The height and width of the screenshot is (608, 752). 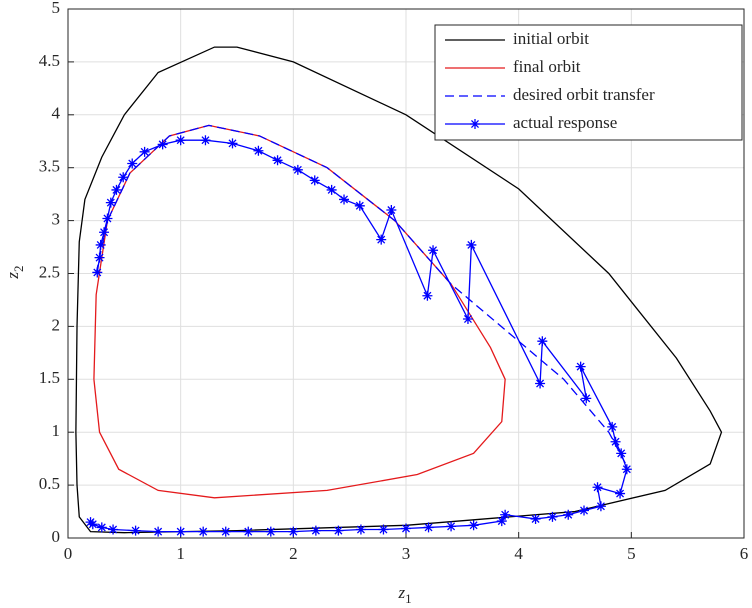 What do you see at coordinates (408, 598) in the screenshot?
I see `x-label-sub: 1` at bounding box center [408, 598].